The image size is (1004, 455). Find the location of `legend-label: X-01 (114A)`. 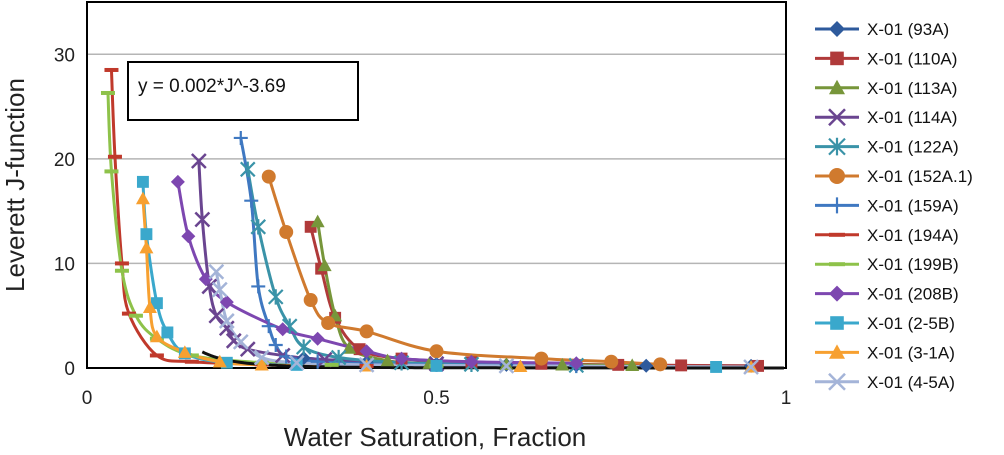

legend-label: X-01 (114A) is located at coordinates (912, 117).